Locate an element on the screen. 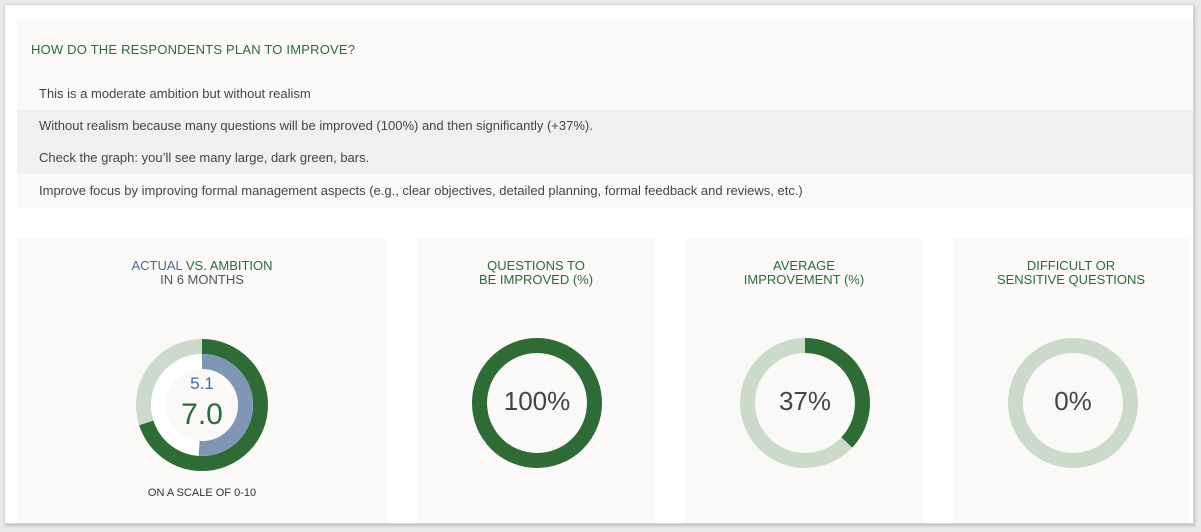 This screenshot has height=532, width=1201. actual-ambition-donut: 5.1 7.0 is located at coordinates (202, 405).